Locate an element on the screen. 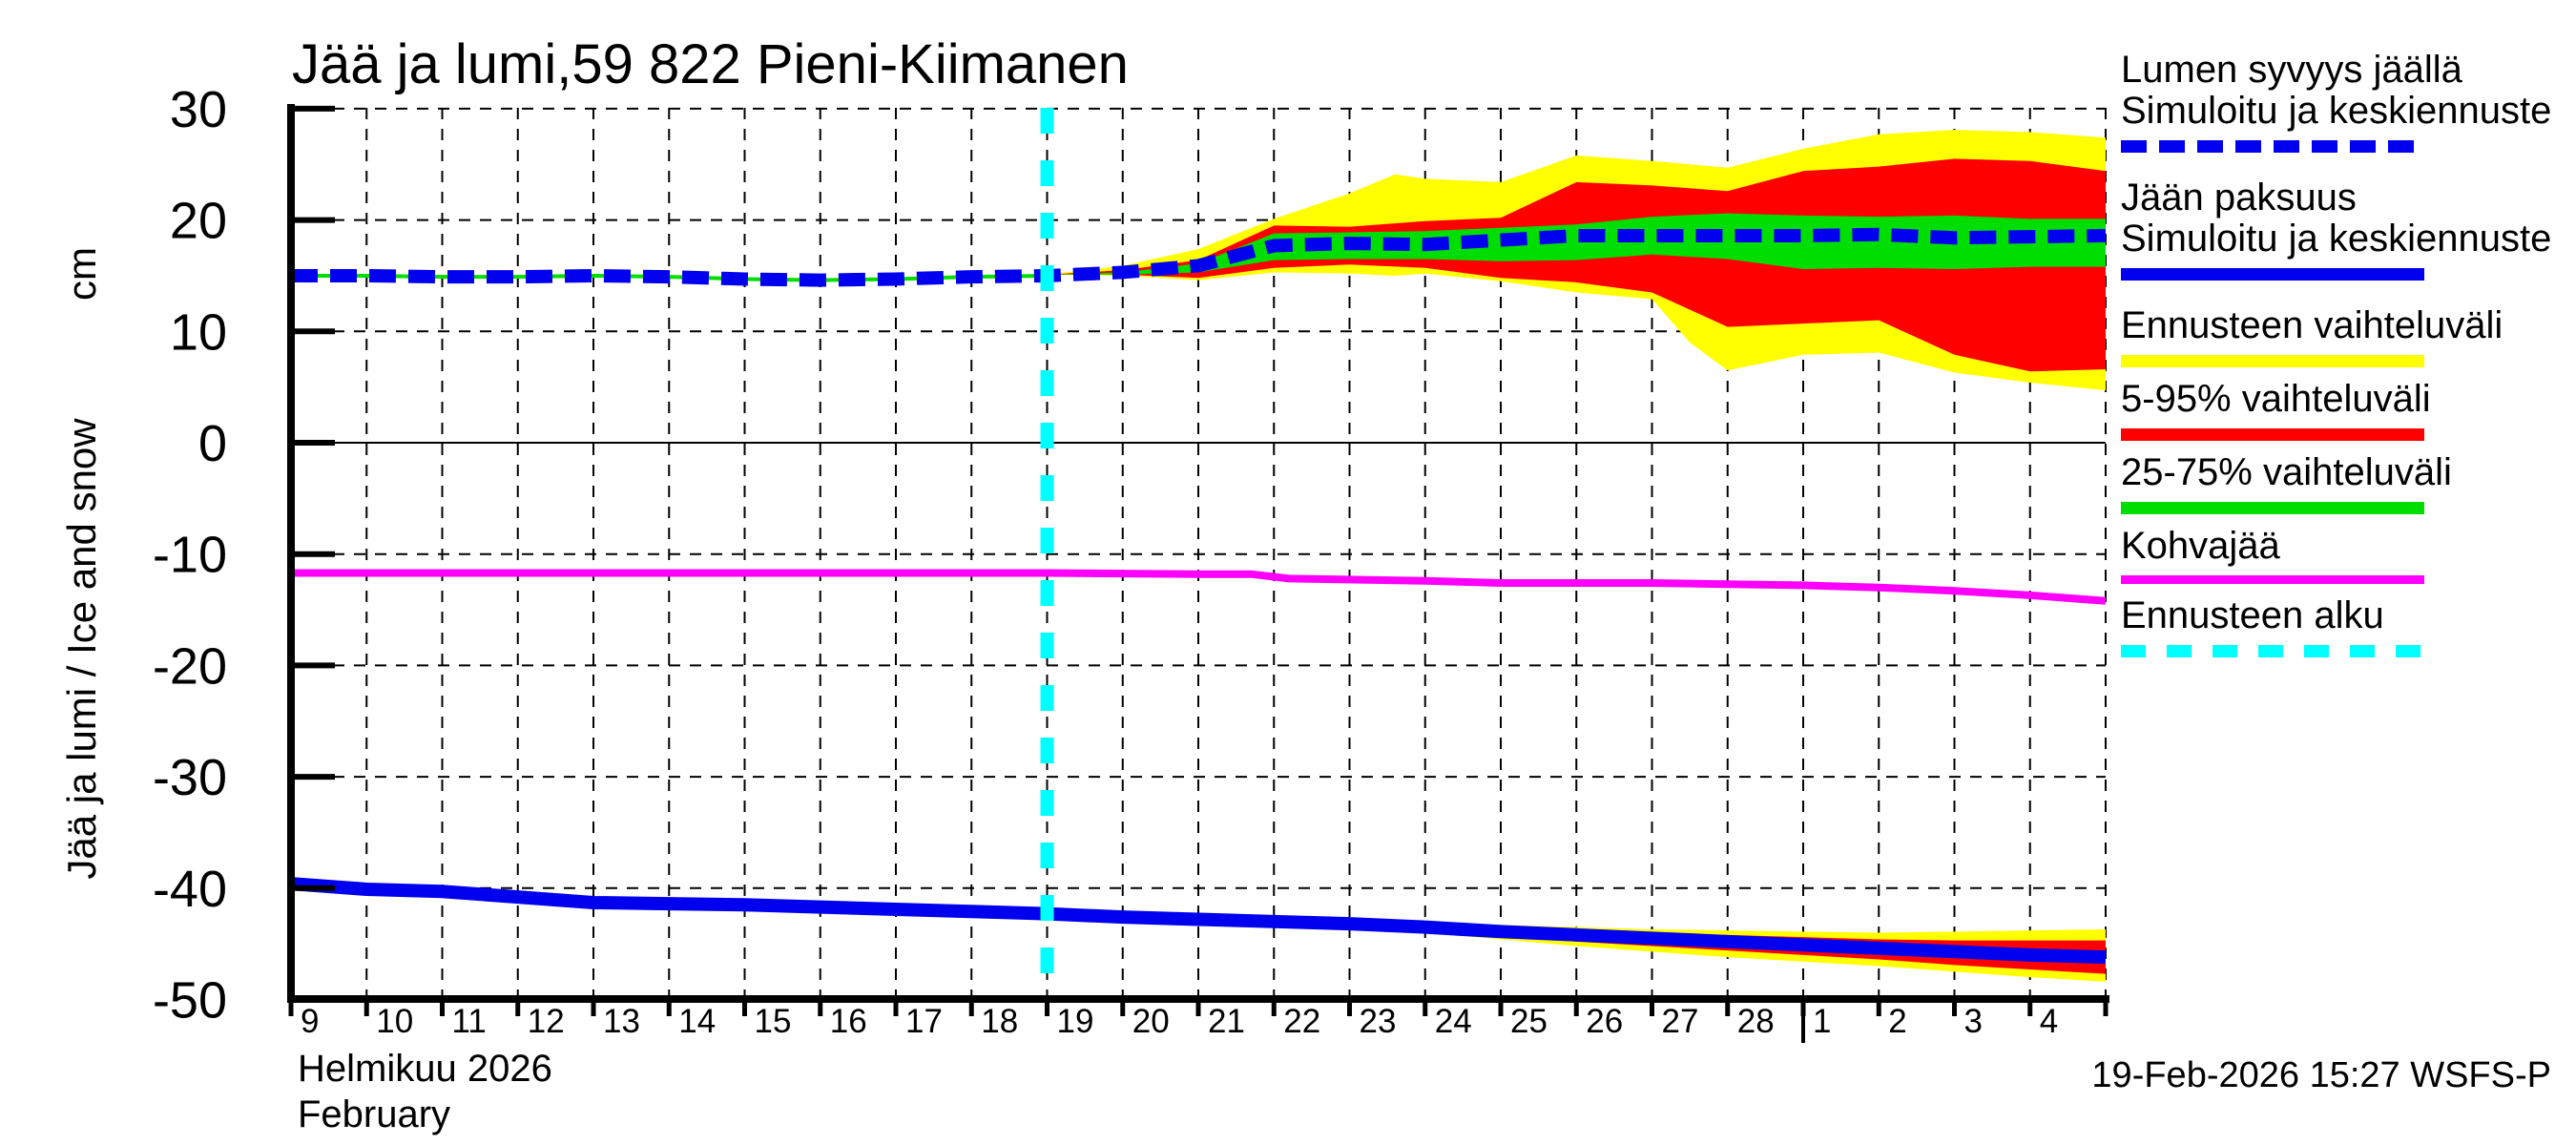 This screenshot has width=2576, height=1145. legend-label: Kohvajää is located at coordinates (2200, 546).